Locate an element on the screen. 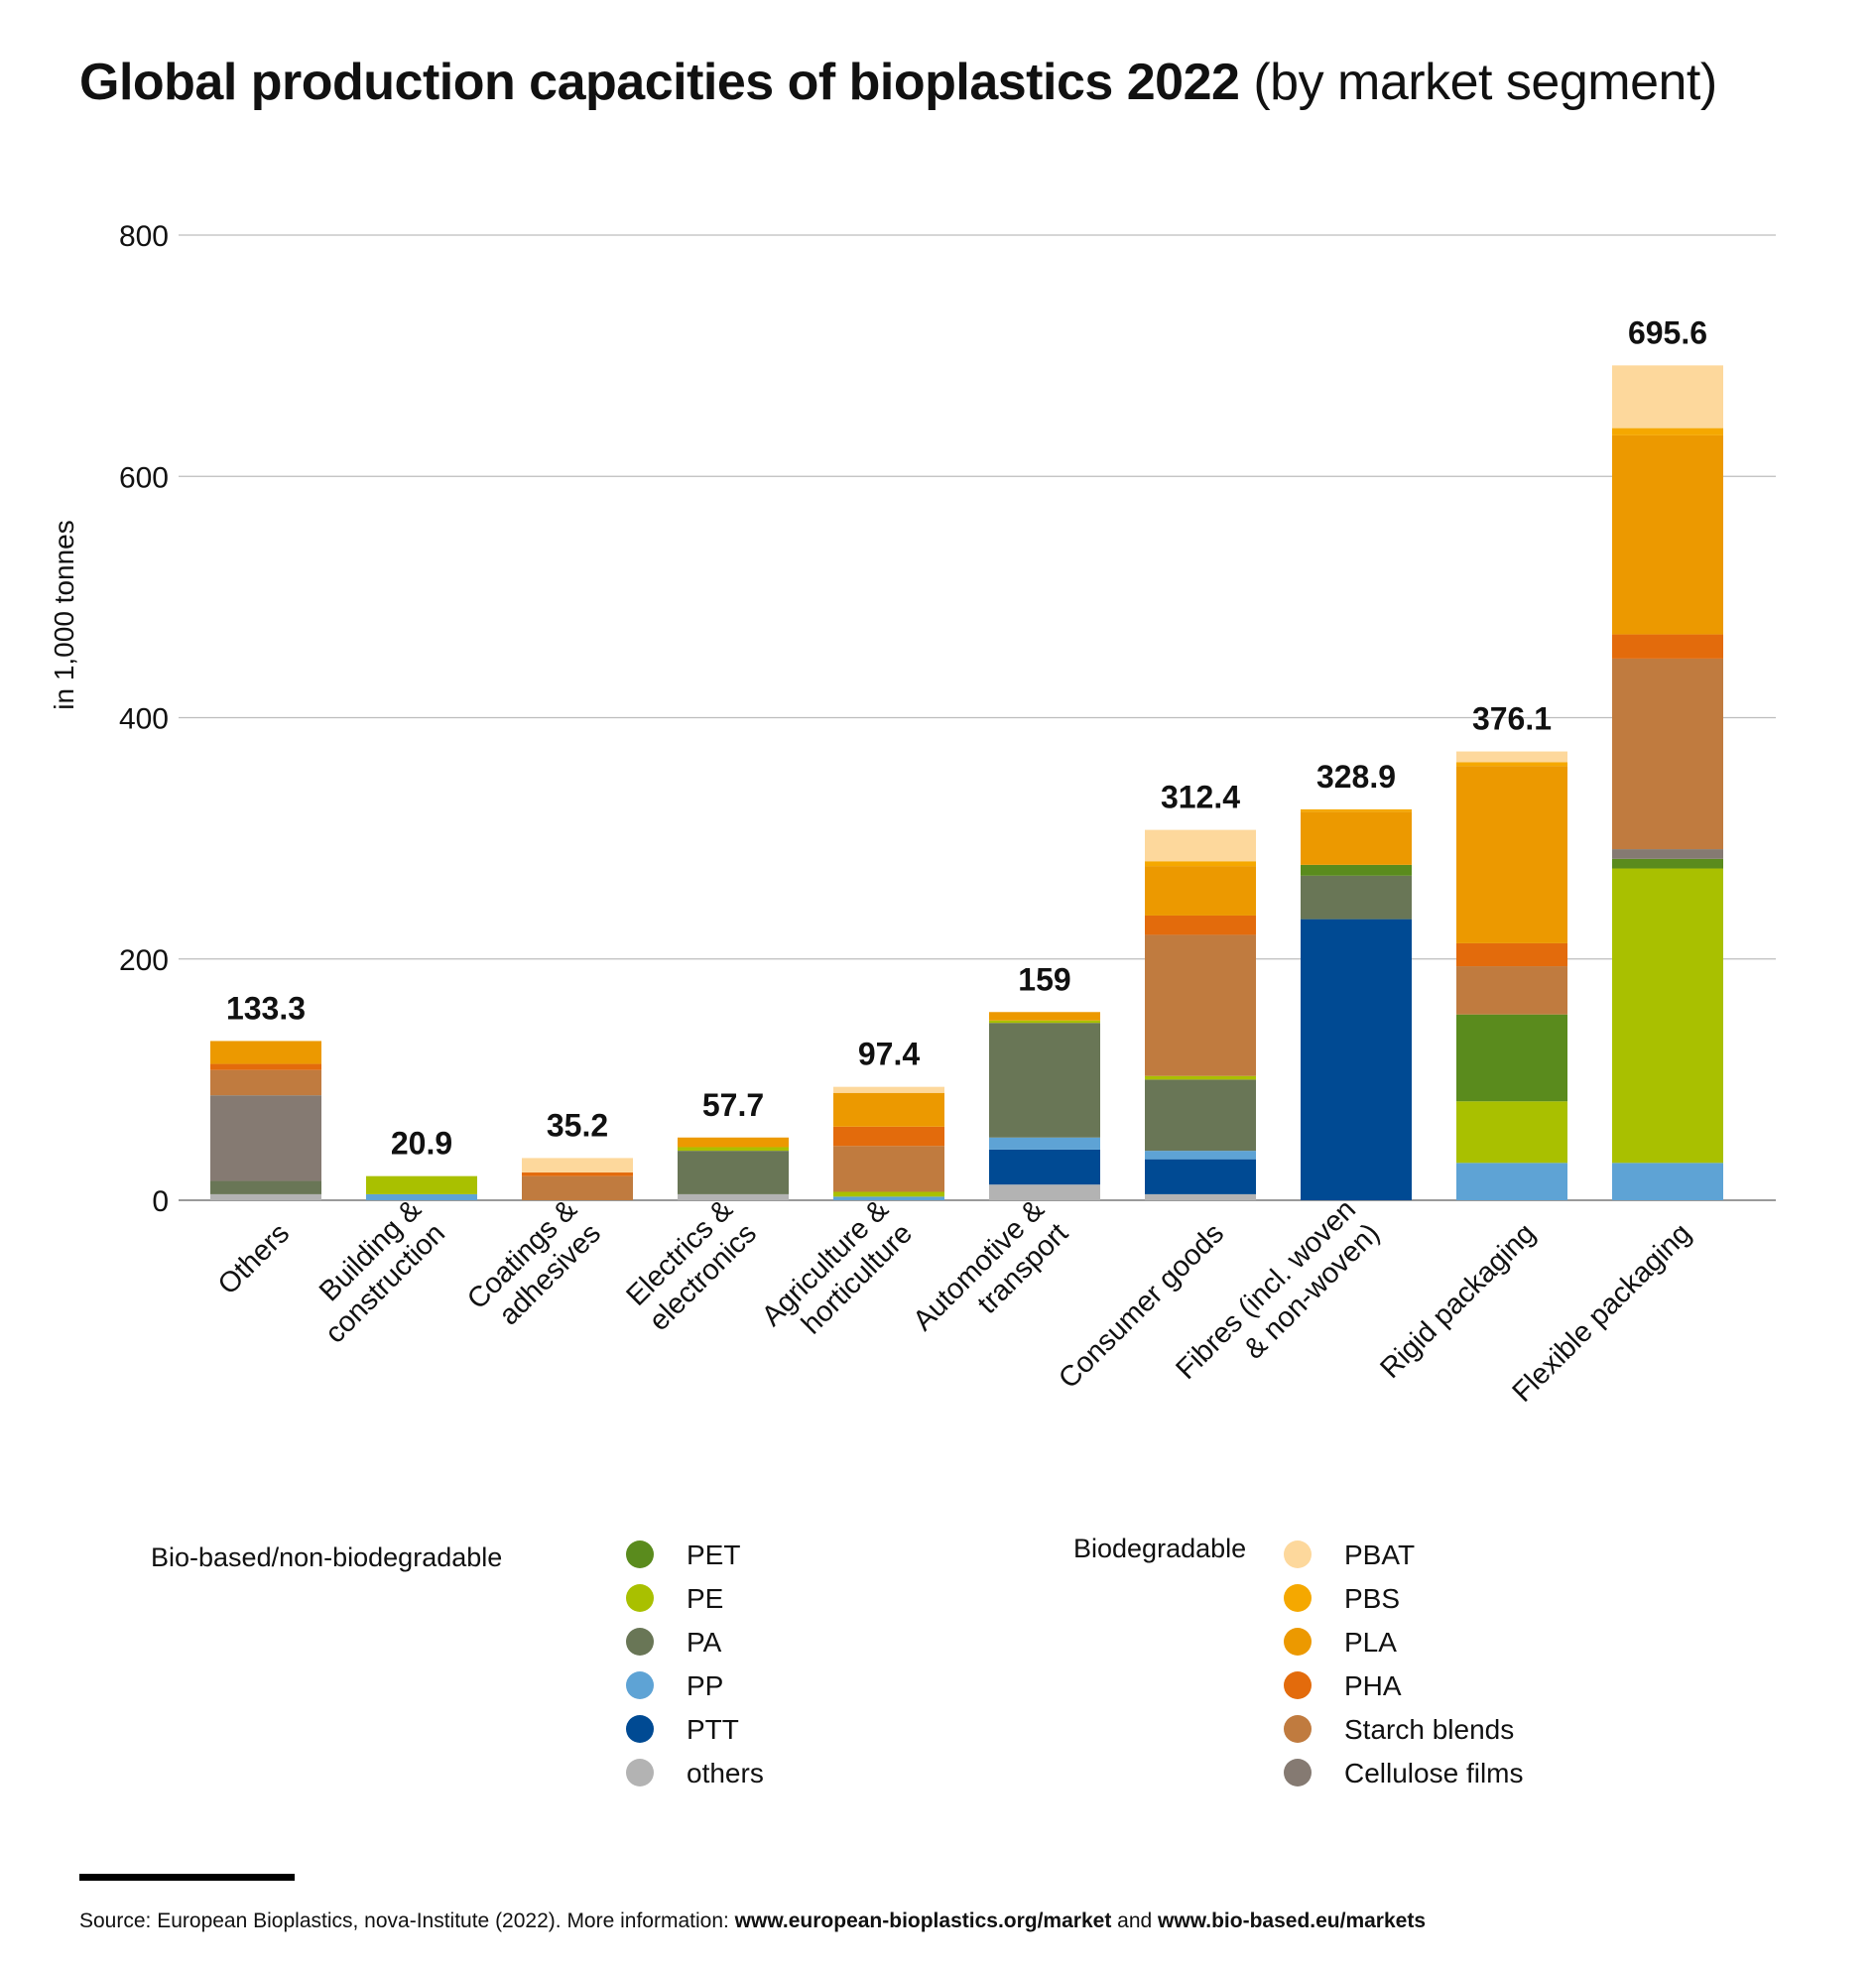 The height and width of the screenshot is (1970, 1876). legend-label-pbs: PBS is located at coordinates (1372, 1598).